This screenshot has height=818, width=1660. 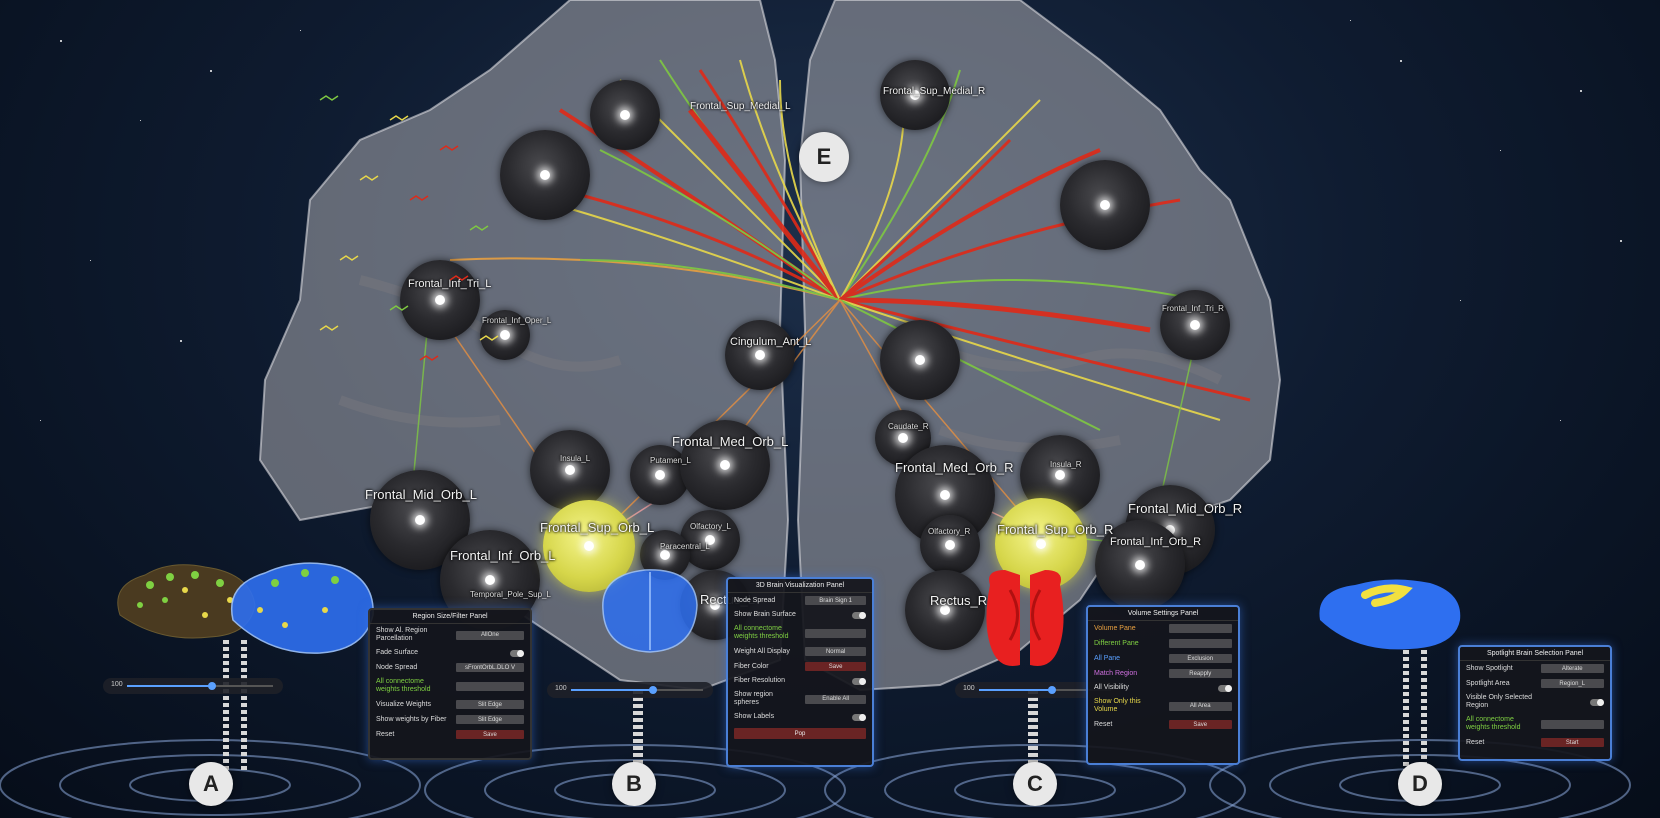 I want to click on pedestal-d, so click(x=1415, y=712).